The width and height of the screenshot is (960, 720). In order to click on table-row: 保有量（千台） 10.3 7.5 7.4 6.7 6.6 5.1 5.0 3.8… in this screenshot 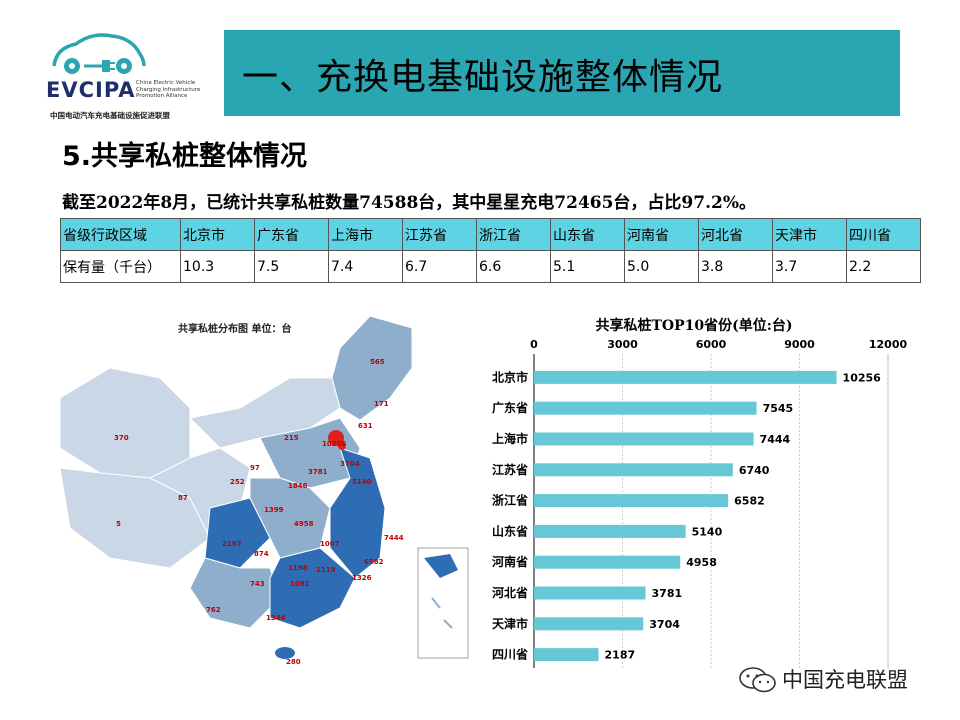, I will do `click(490, 266)`.